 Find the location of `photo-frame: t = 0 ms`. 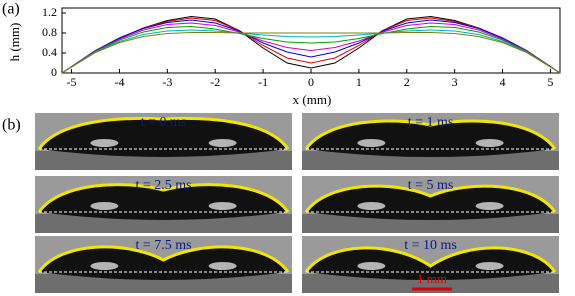

photo-frame: t = 0 ms is located at coordinates (163, 141).